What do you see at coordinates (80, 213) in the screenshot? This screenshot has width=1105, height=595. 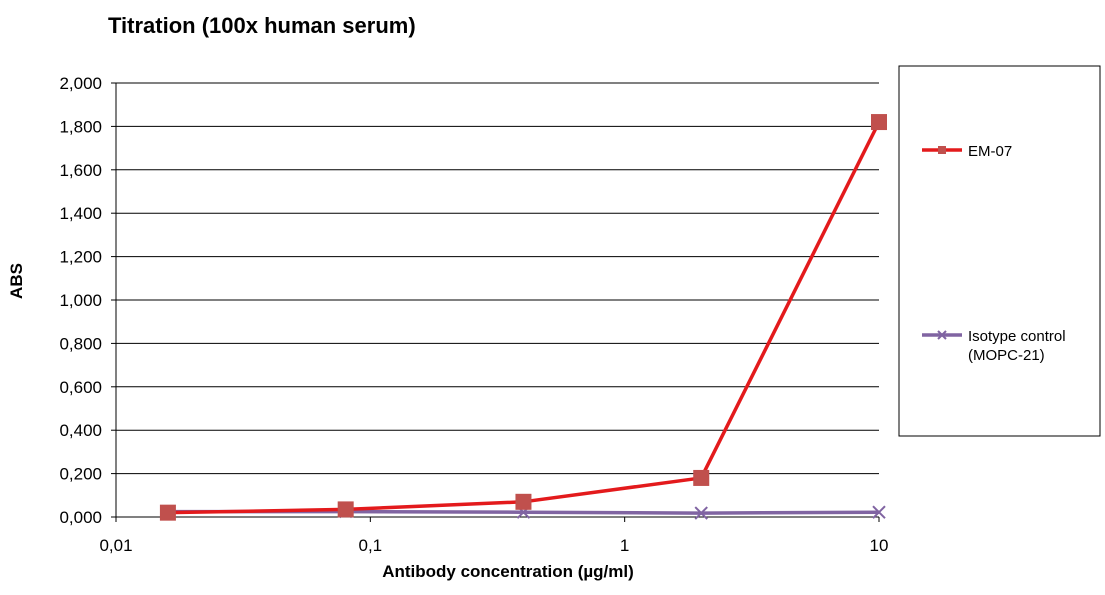 I see `y-tick-label: 1,400` at bounding box center [80, 213].